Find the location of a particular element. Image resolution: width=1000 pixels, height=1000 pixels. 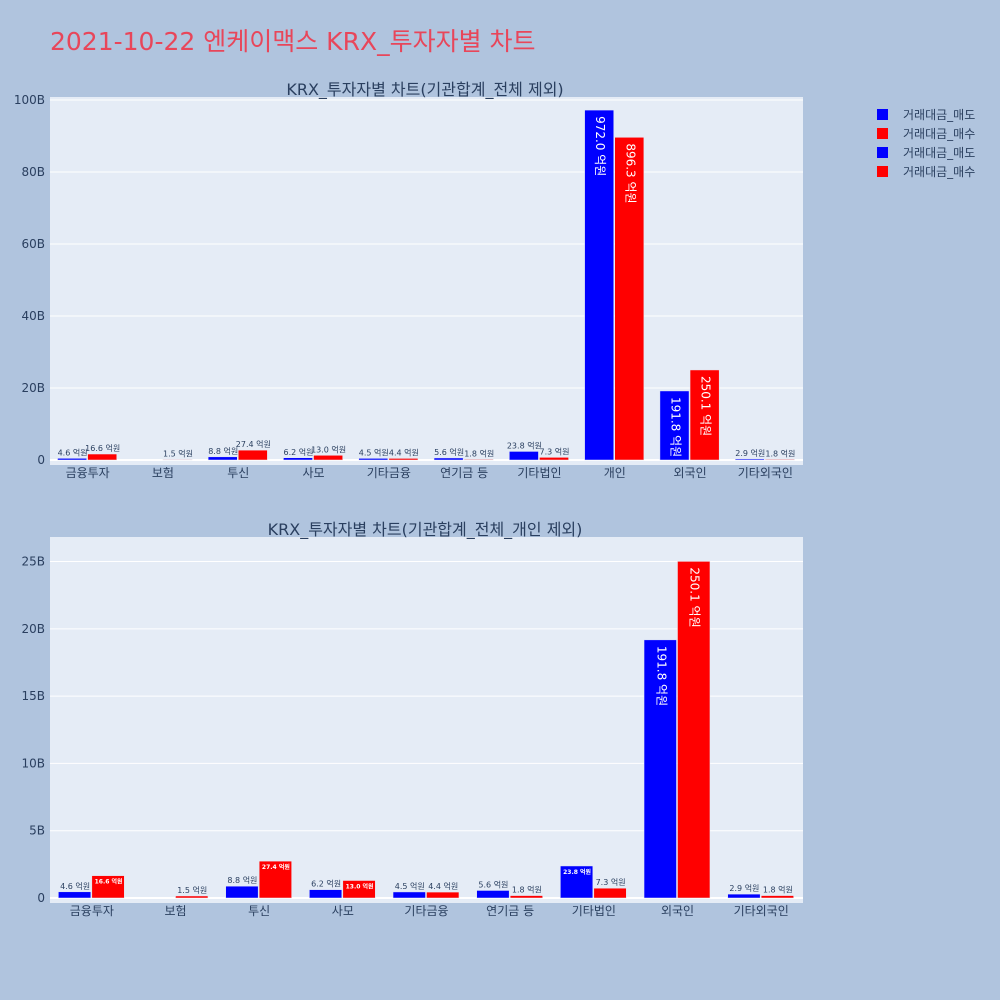

y-tick-label: 80B is located at coordinates (33, 172).